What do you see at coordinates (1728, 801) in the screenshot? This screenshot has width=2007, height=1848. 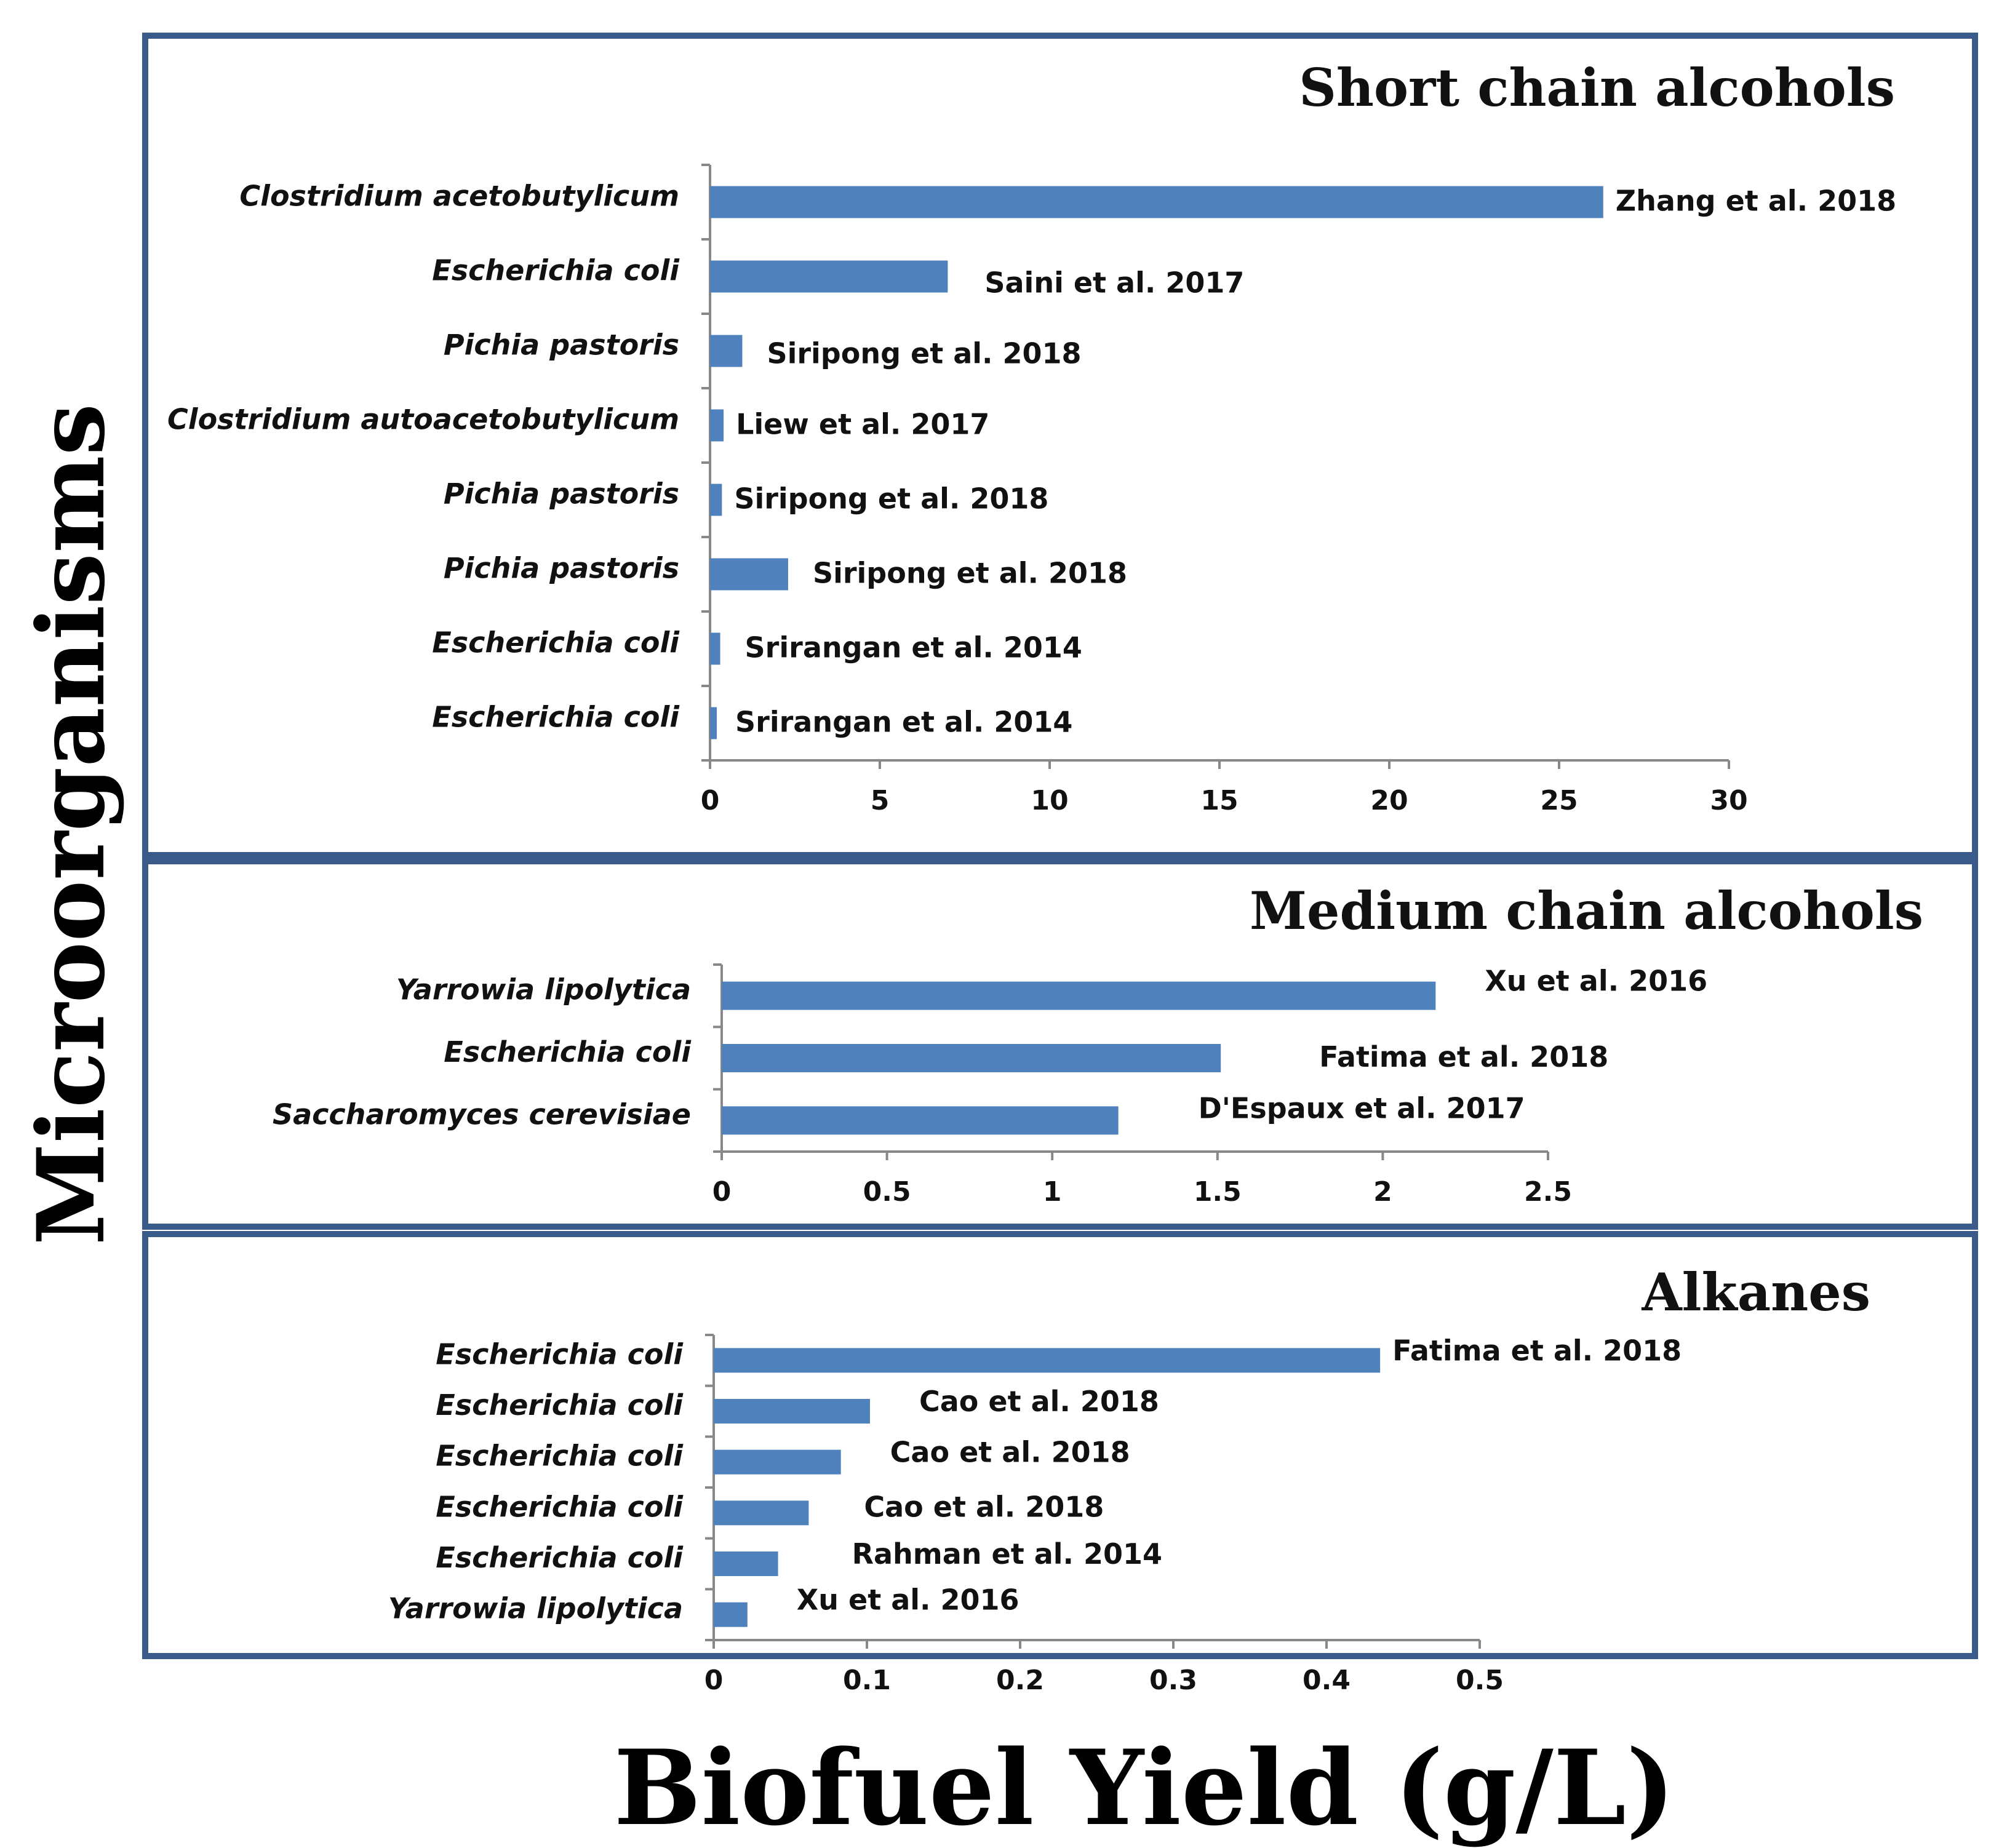 I see `x-tick-label: 30` at bounding box center [1728, 801].